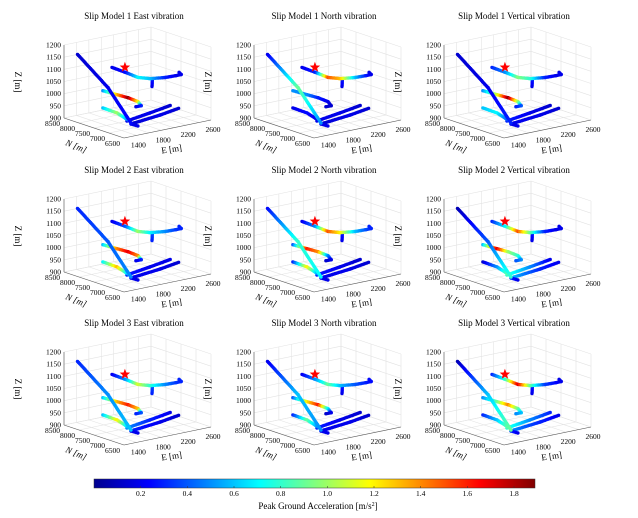 This screenshot has height=518, width=638. What do you see at coordinates (141, 493) in the screenshot?
I see `colorbar-tick-label: 0.2` at bounding box center [141, 493].